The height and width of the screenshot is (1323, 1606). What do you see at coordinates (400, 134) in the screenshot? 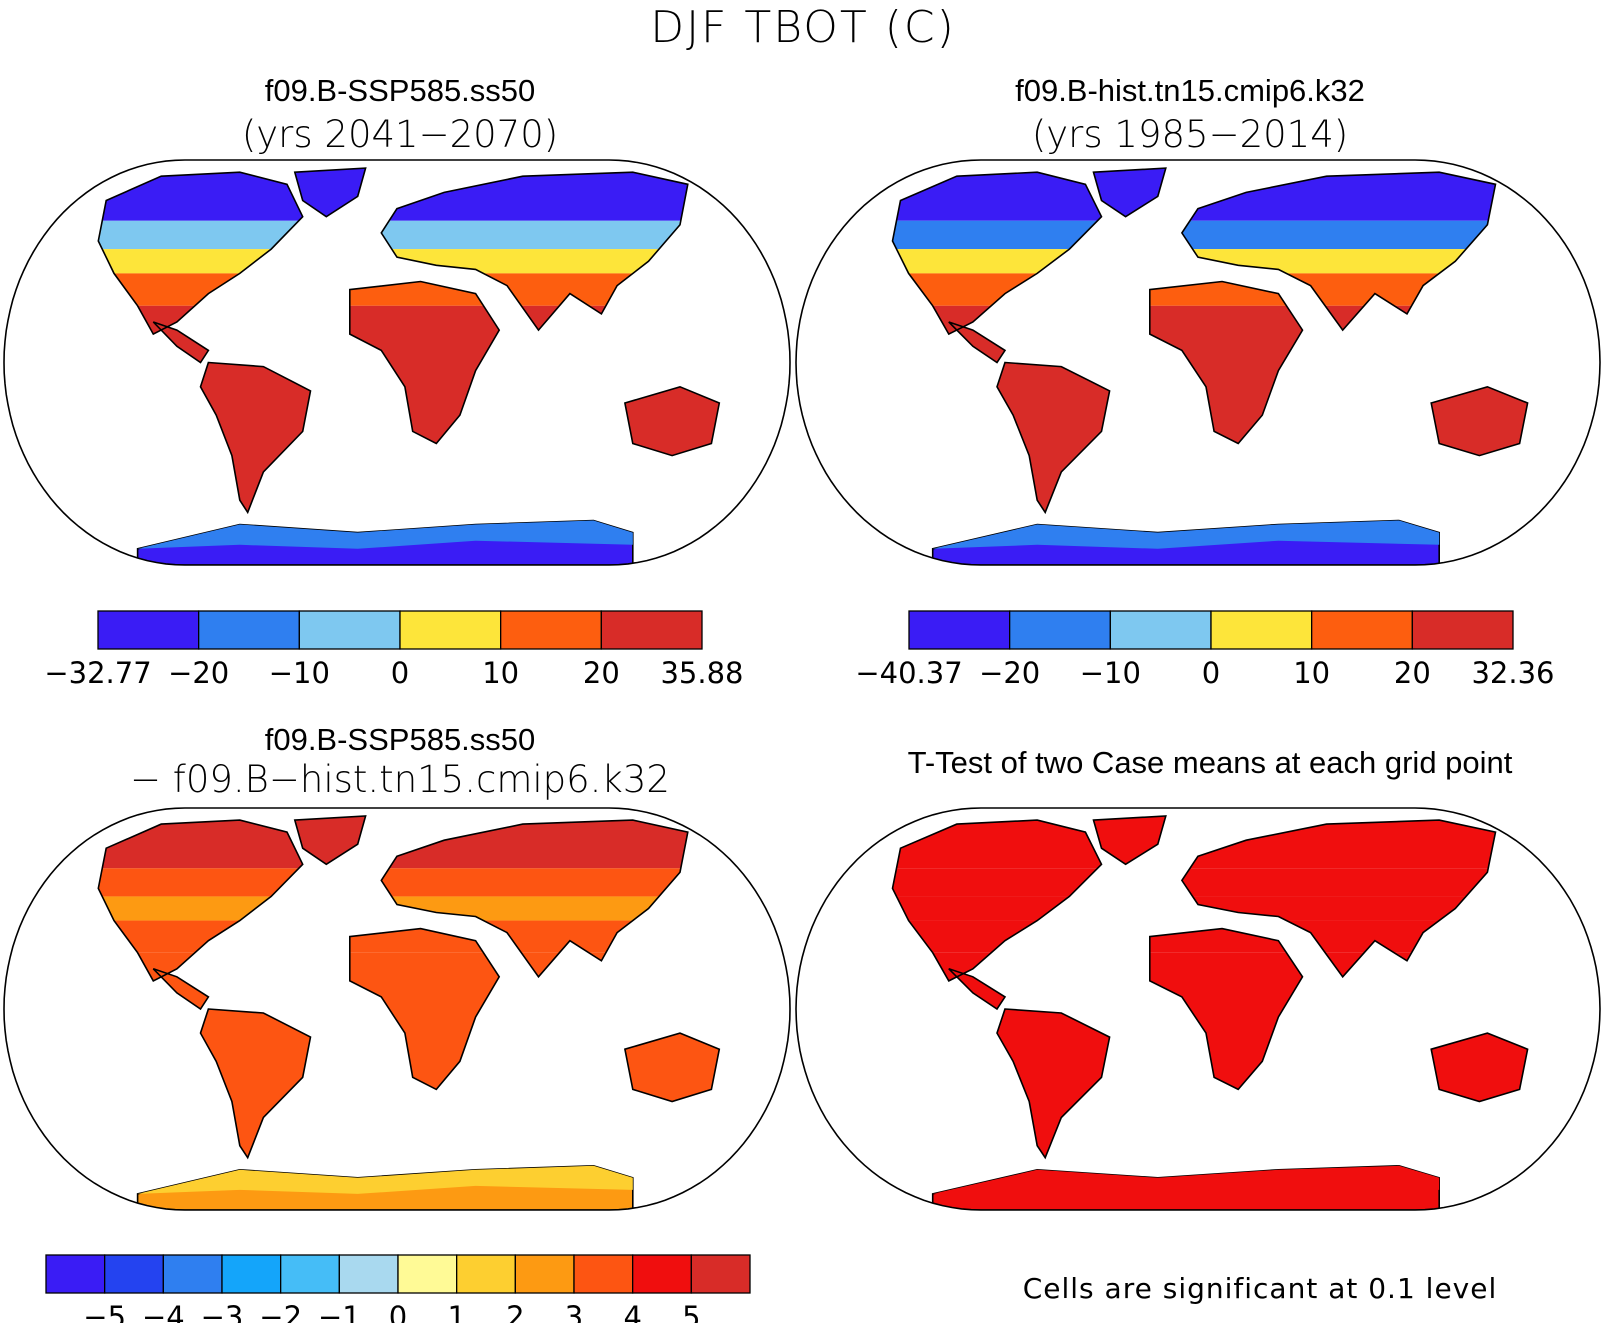
I see `panel-future-subtitle: (yrs 2041−2070)` at bounding box center [400, 134].